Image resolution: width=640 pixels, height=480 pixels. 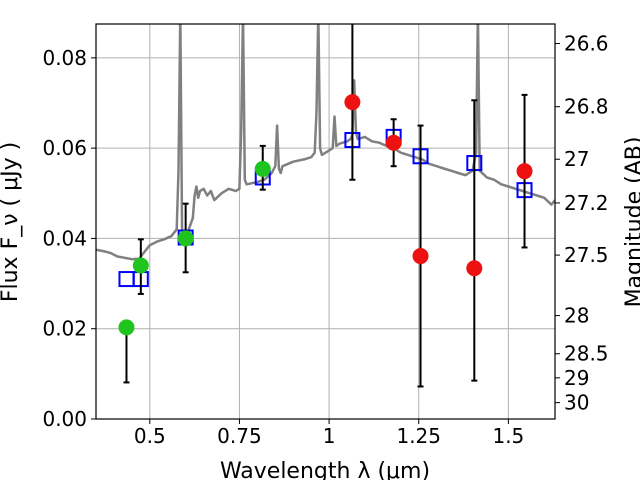 I want to click on y-tick-label: 0.06, so click(x=64, y=148).